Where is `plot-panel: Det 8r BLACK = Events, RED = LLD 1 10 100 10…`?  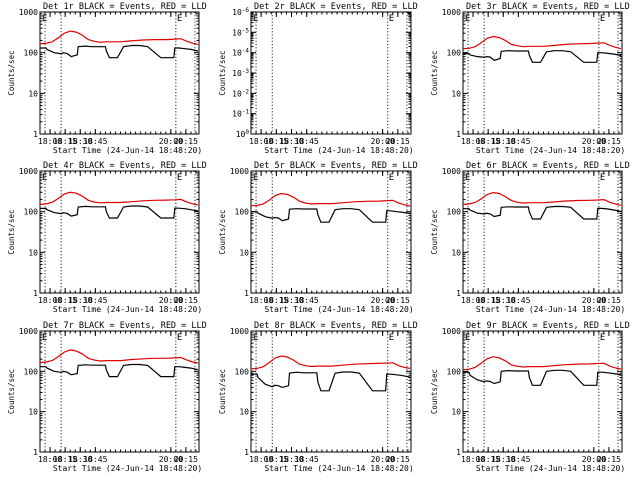 plot-panel: Det 8r BLACK = Events, RED = LLD 1 10 100 10… is located at coordinates (318, 397).